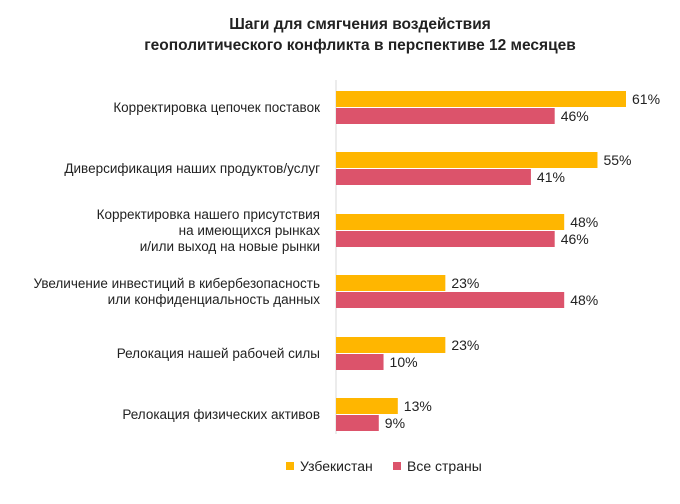 The height and width of the screenshot is (504, 680). I want to click on data-label: 41%, so click(551, 177).